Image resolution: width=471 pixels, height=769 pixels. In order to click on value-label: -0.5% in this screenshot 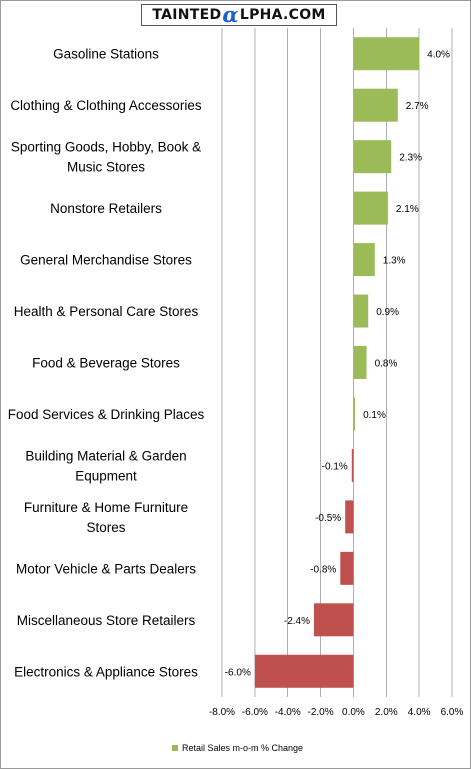, I will do `click(328, 518)`.